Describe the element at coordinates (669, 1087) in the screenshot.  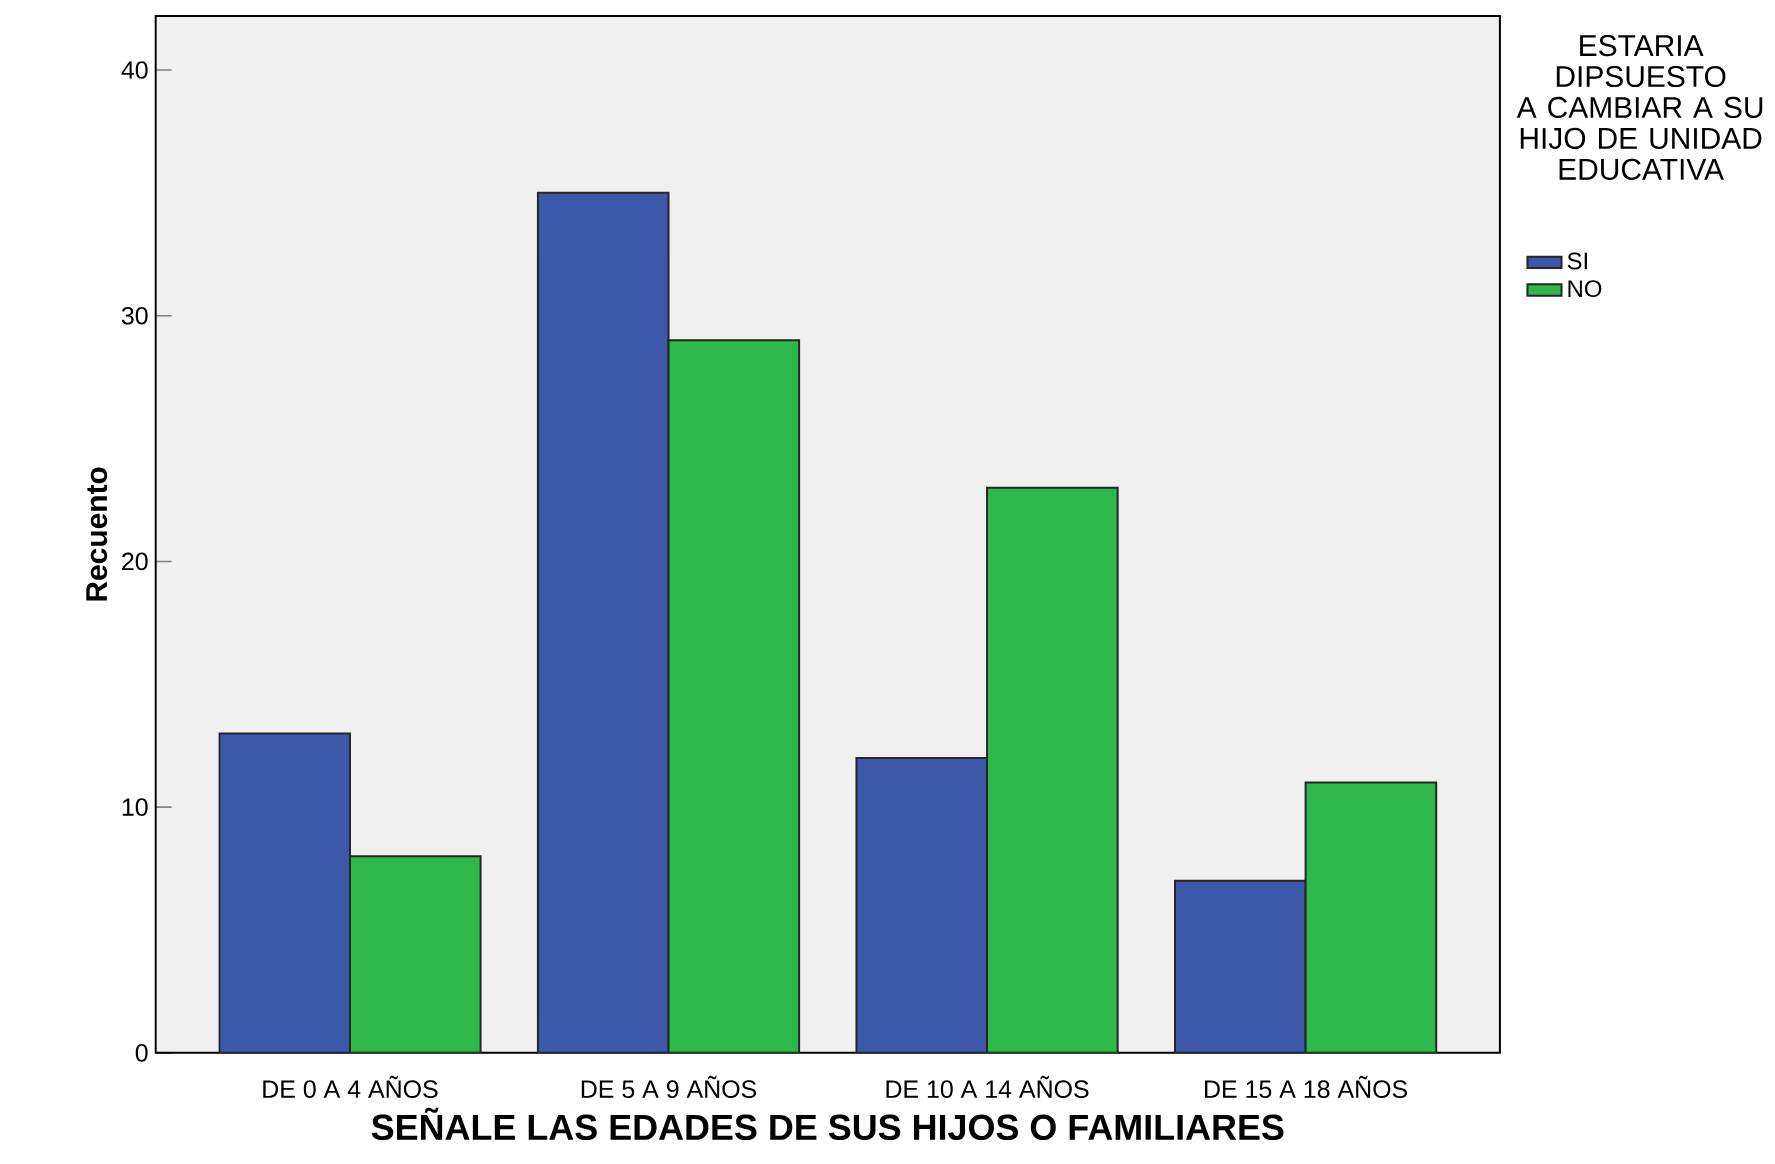
I see `x-tick-label: DE 5 A 9 AÑOS` at that location.